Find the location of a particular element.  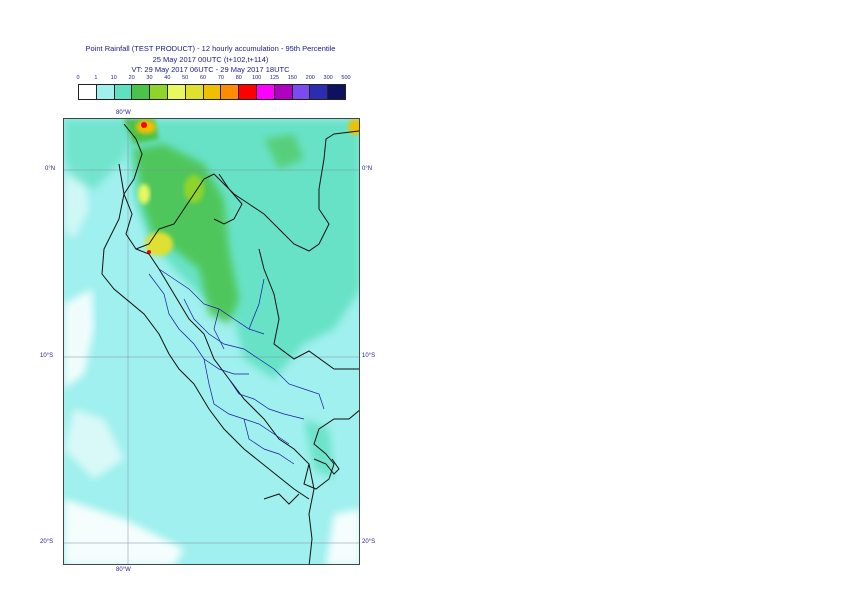

legend-label: 10 is located at coordinates (113, 78).